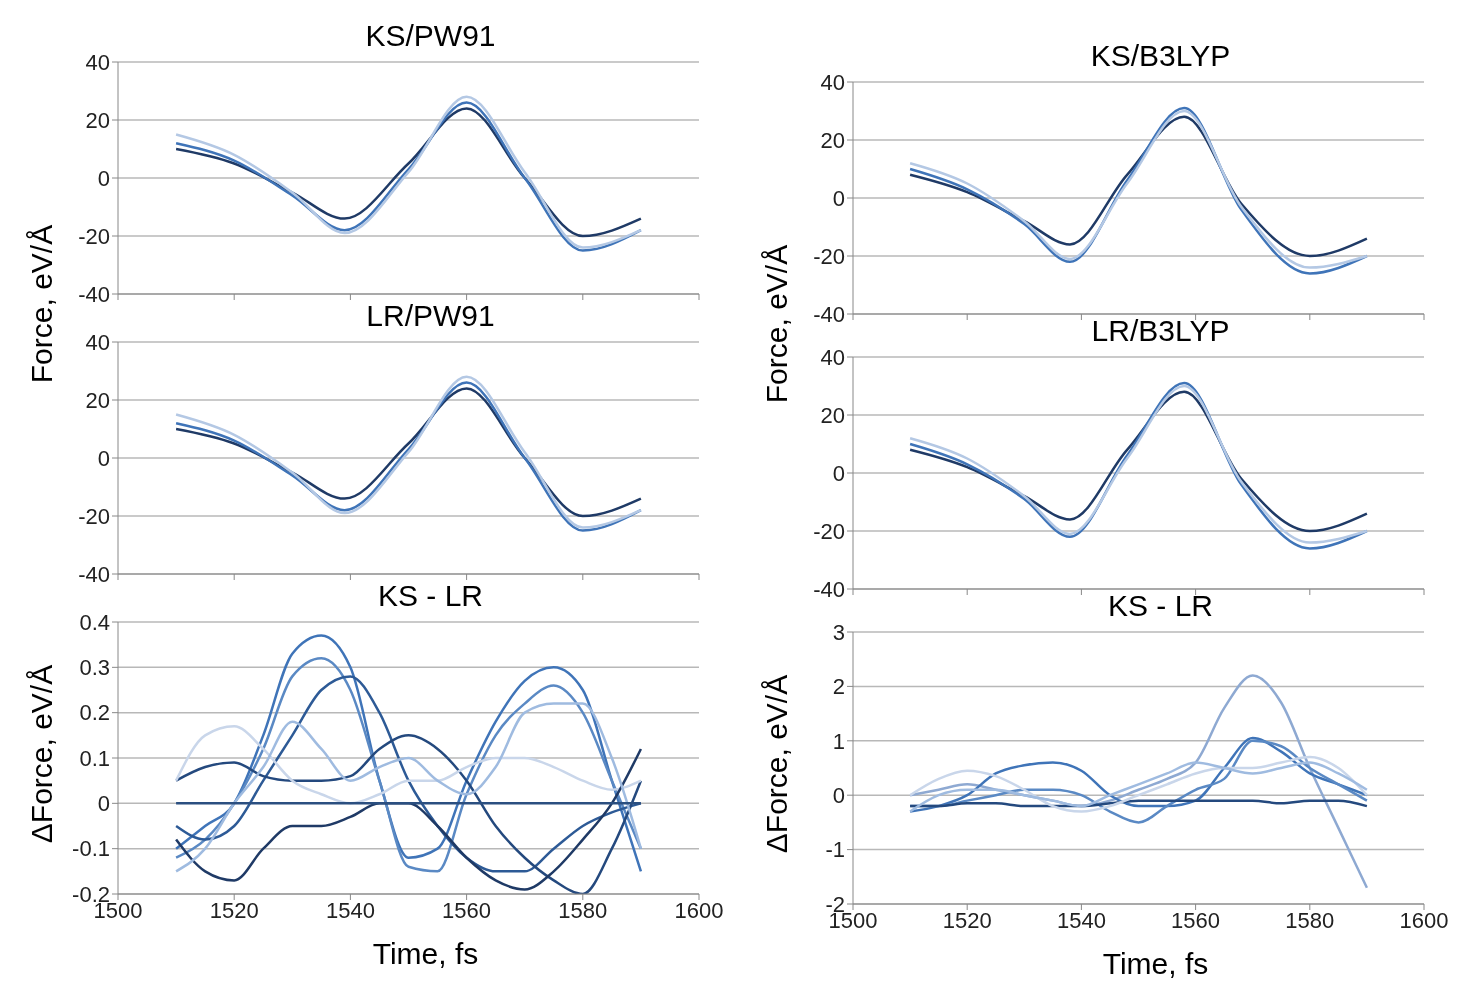 Image resolution: width=1464 pixels, height=1003 pixels. What do you see at coordinates (94, 668) in the screenshot?
I see `y-tick-label: 0.3` at bounding box center [94, 668].